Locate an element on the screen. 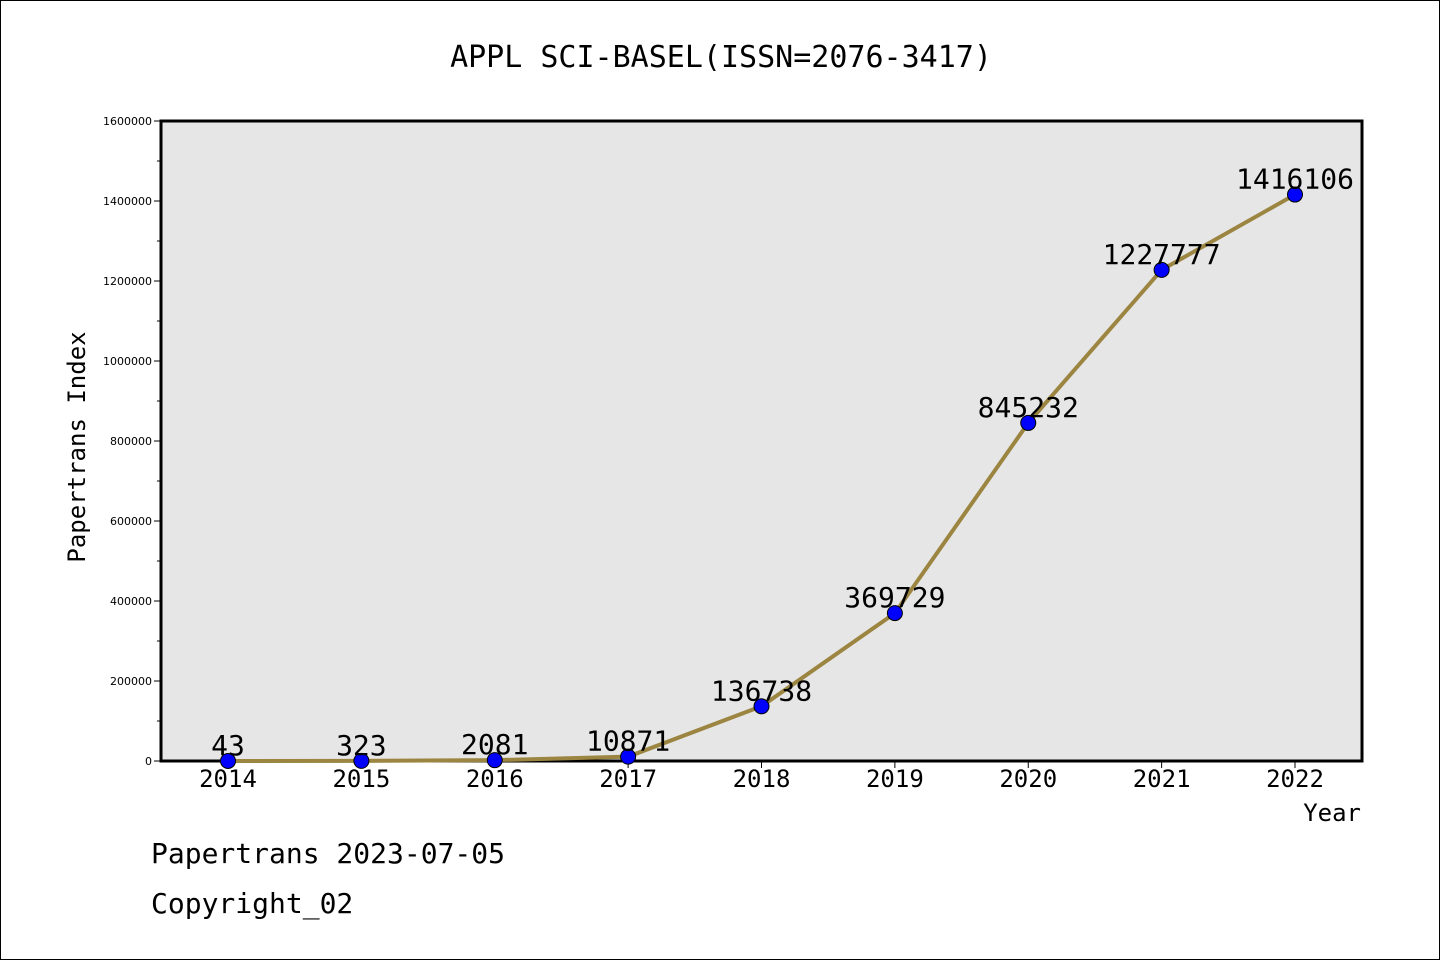  x-axis: 2014 2015 2016 2017 2018 2019 2020 2021 2022 is located at coordinates (761, 777).